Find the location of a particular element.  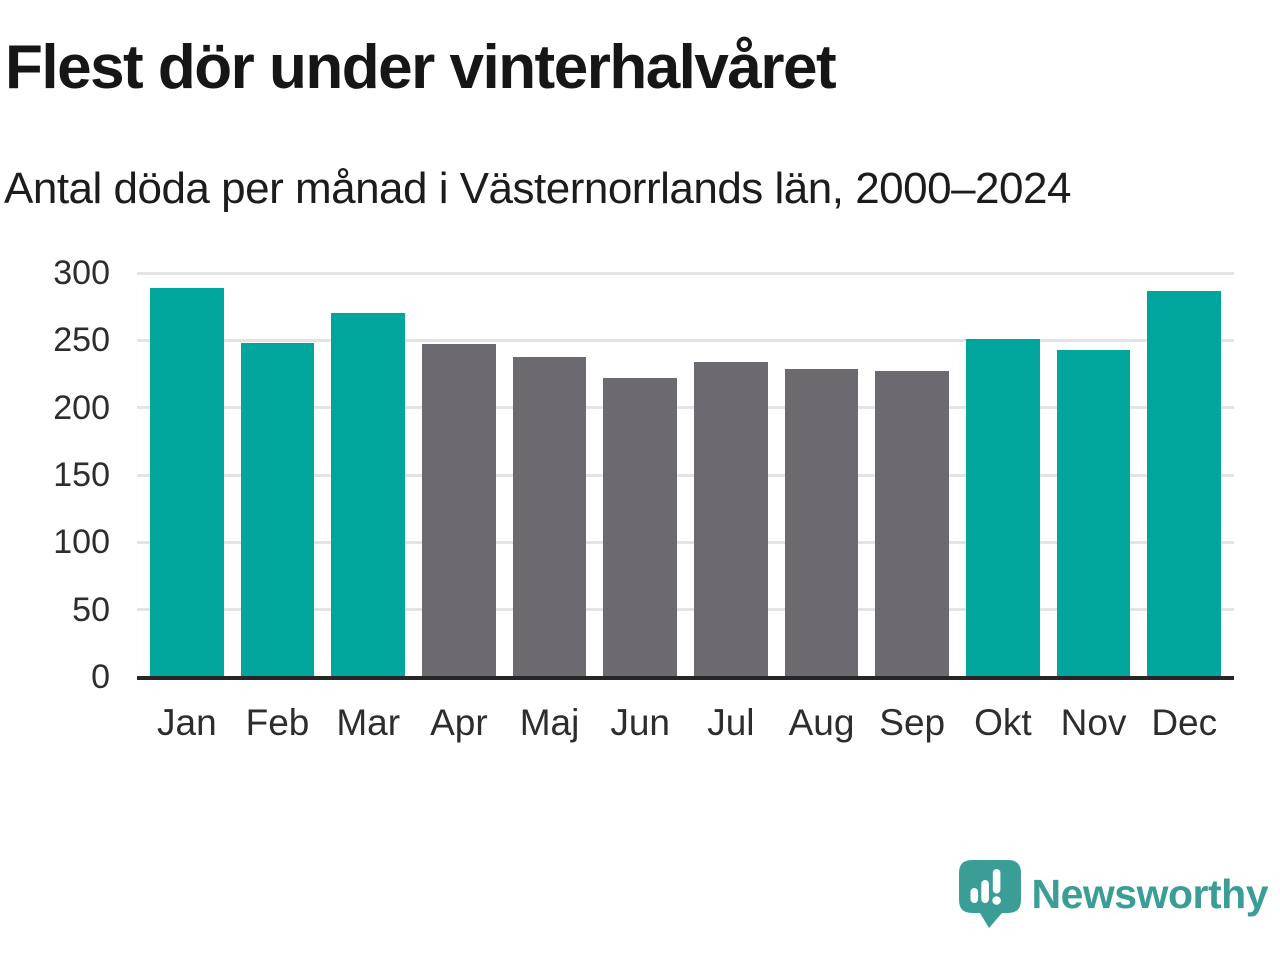

x-tick-label-maj: Maj is located at coordinates (549, 722).